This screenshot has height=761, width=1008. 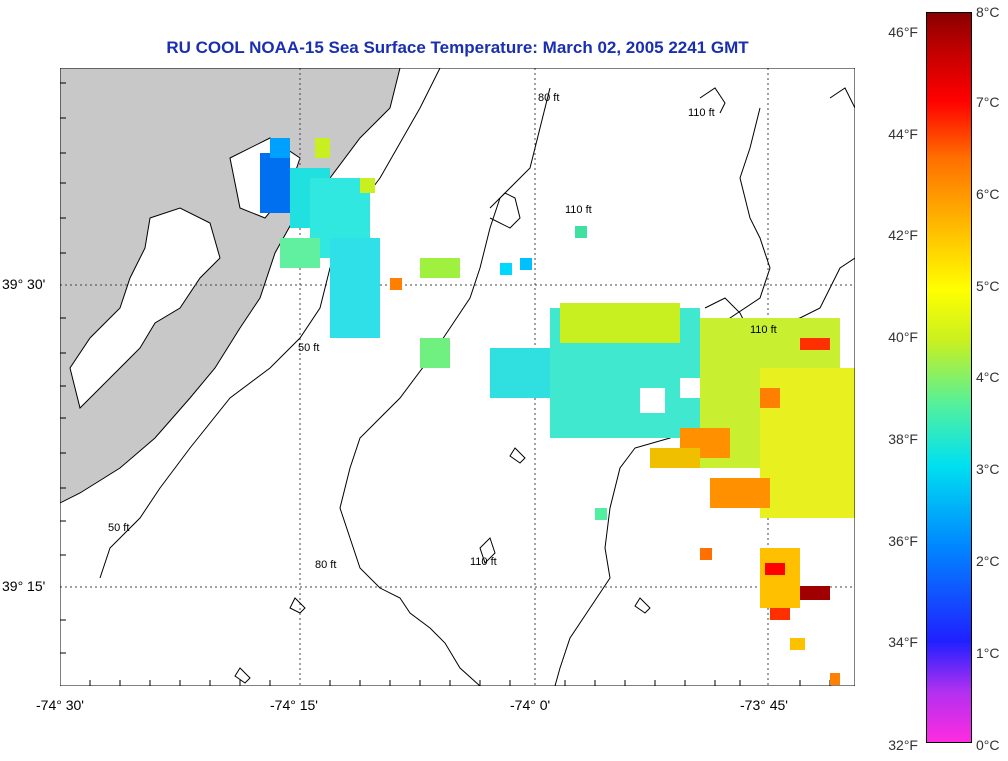 What do you see at coordinates (60, 705) in the screenshot?
I see `x-tick-1: -74° 30'` at bounding box center [60, 705].